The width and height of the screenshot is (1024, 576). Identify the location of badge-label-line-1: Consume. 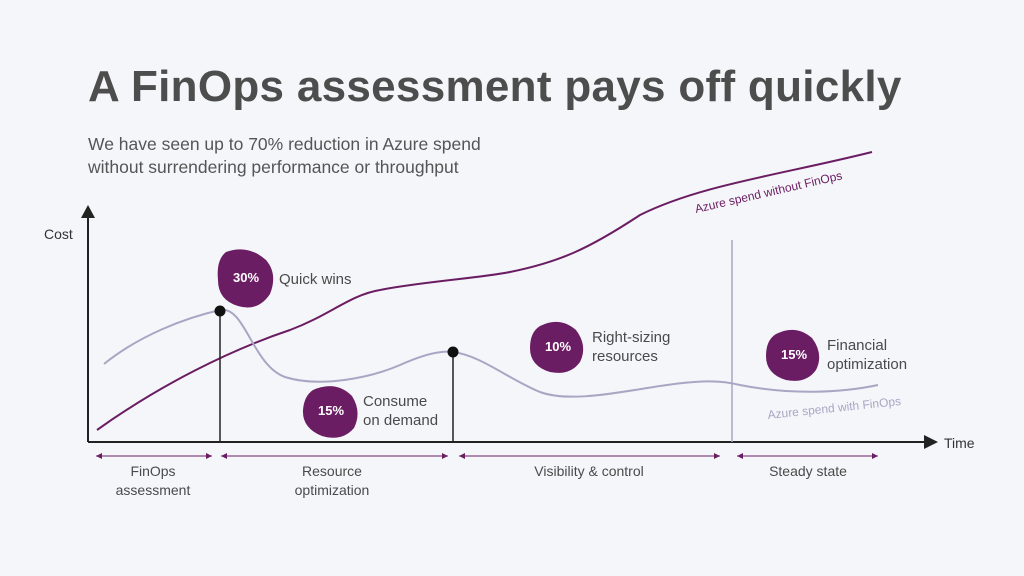
(395, 401).